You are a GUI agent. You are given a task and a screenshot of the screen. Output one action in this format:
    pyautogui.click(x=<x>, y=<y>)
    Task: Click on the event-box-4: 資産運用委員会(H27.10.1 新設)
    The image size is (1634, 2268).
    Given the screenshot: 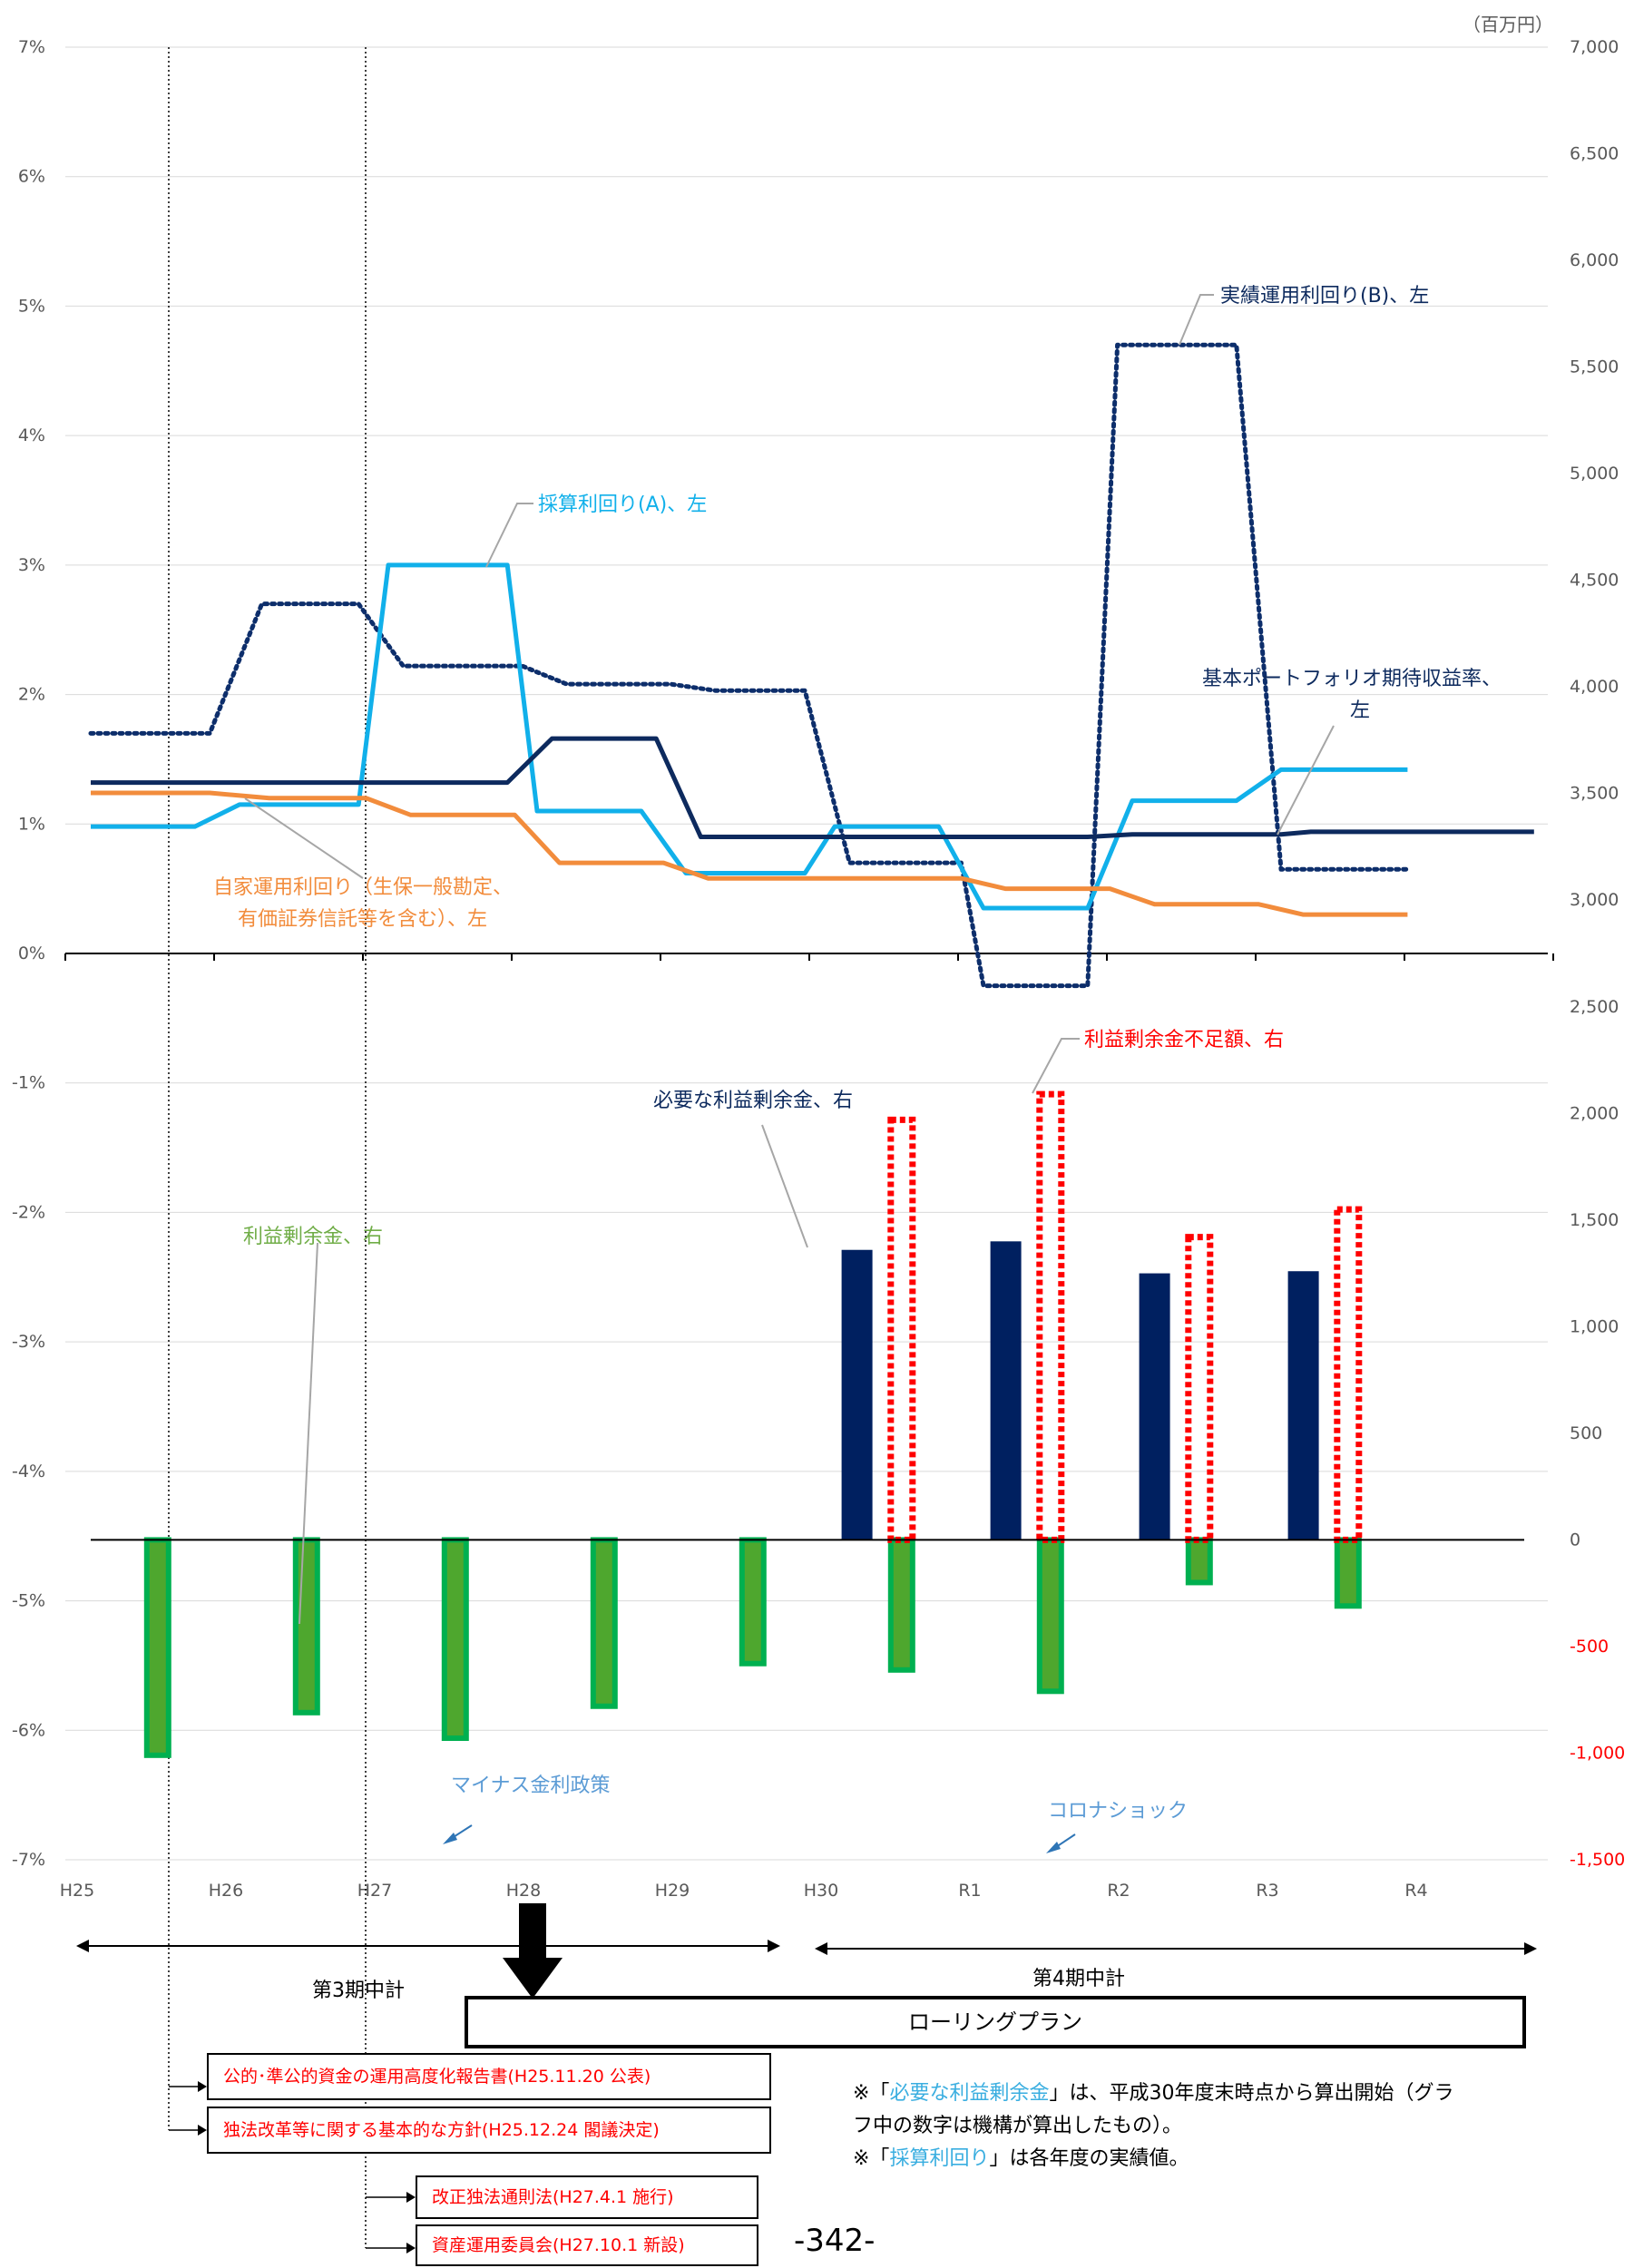 What is the action you would take?
    pyautogui.click(x=587, y=2245)
    